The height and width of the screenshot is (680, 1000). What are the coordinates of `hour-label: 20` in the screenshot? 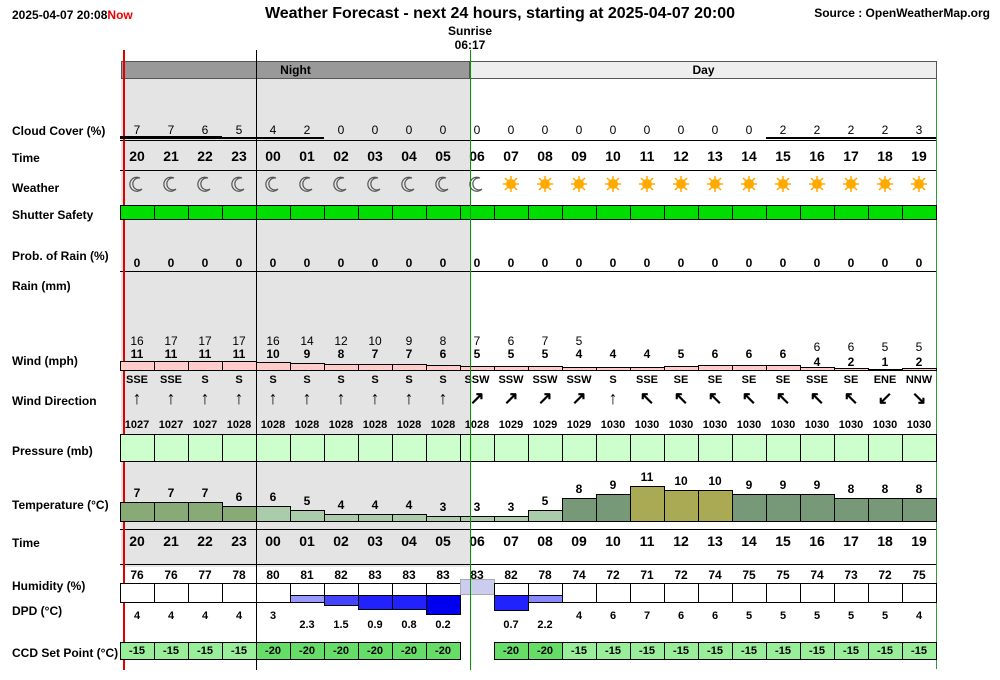 It's located at (137, 156).